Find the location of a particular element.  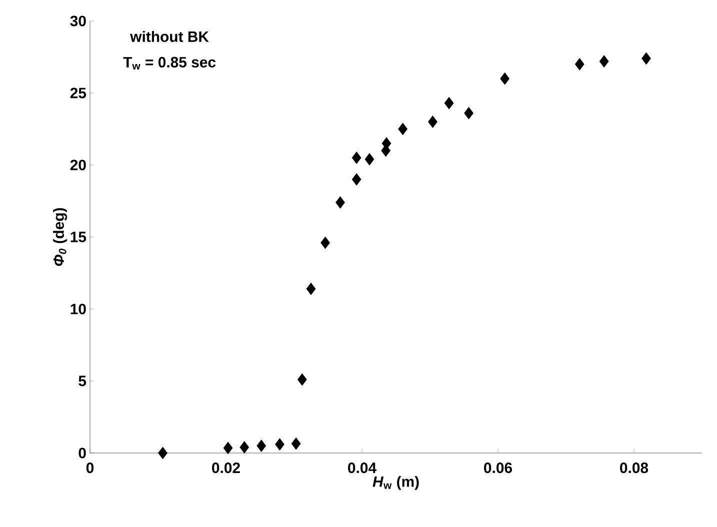

x-tick-label: 0 is located at coordinates (90, 468).